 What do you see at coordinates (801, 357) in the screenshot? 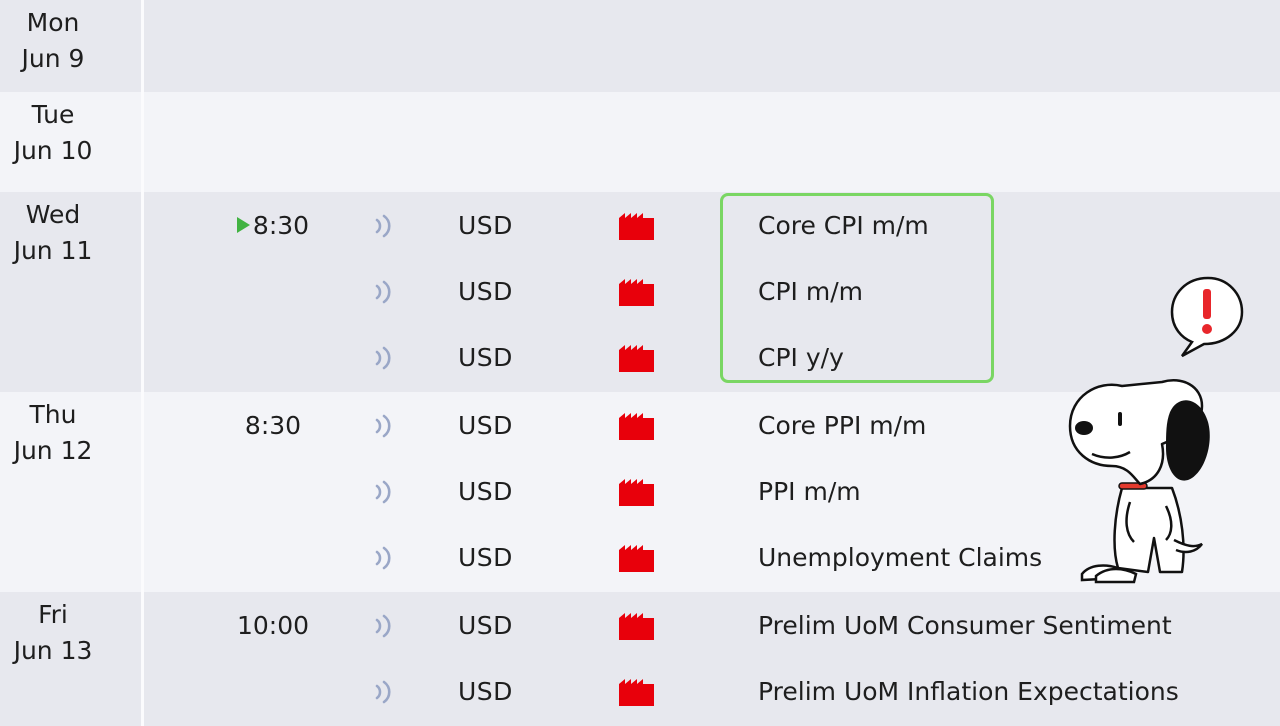
I see `event-name: CPI y/y` at bounding box center [801, 357].